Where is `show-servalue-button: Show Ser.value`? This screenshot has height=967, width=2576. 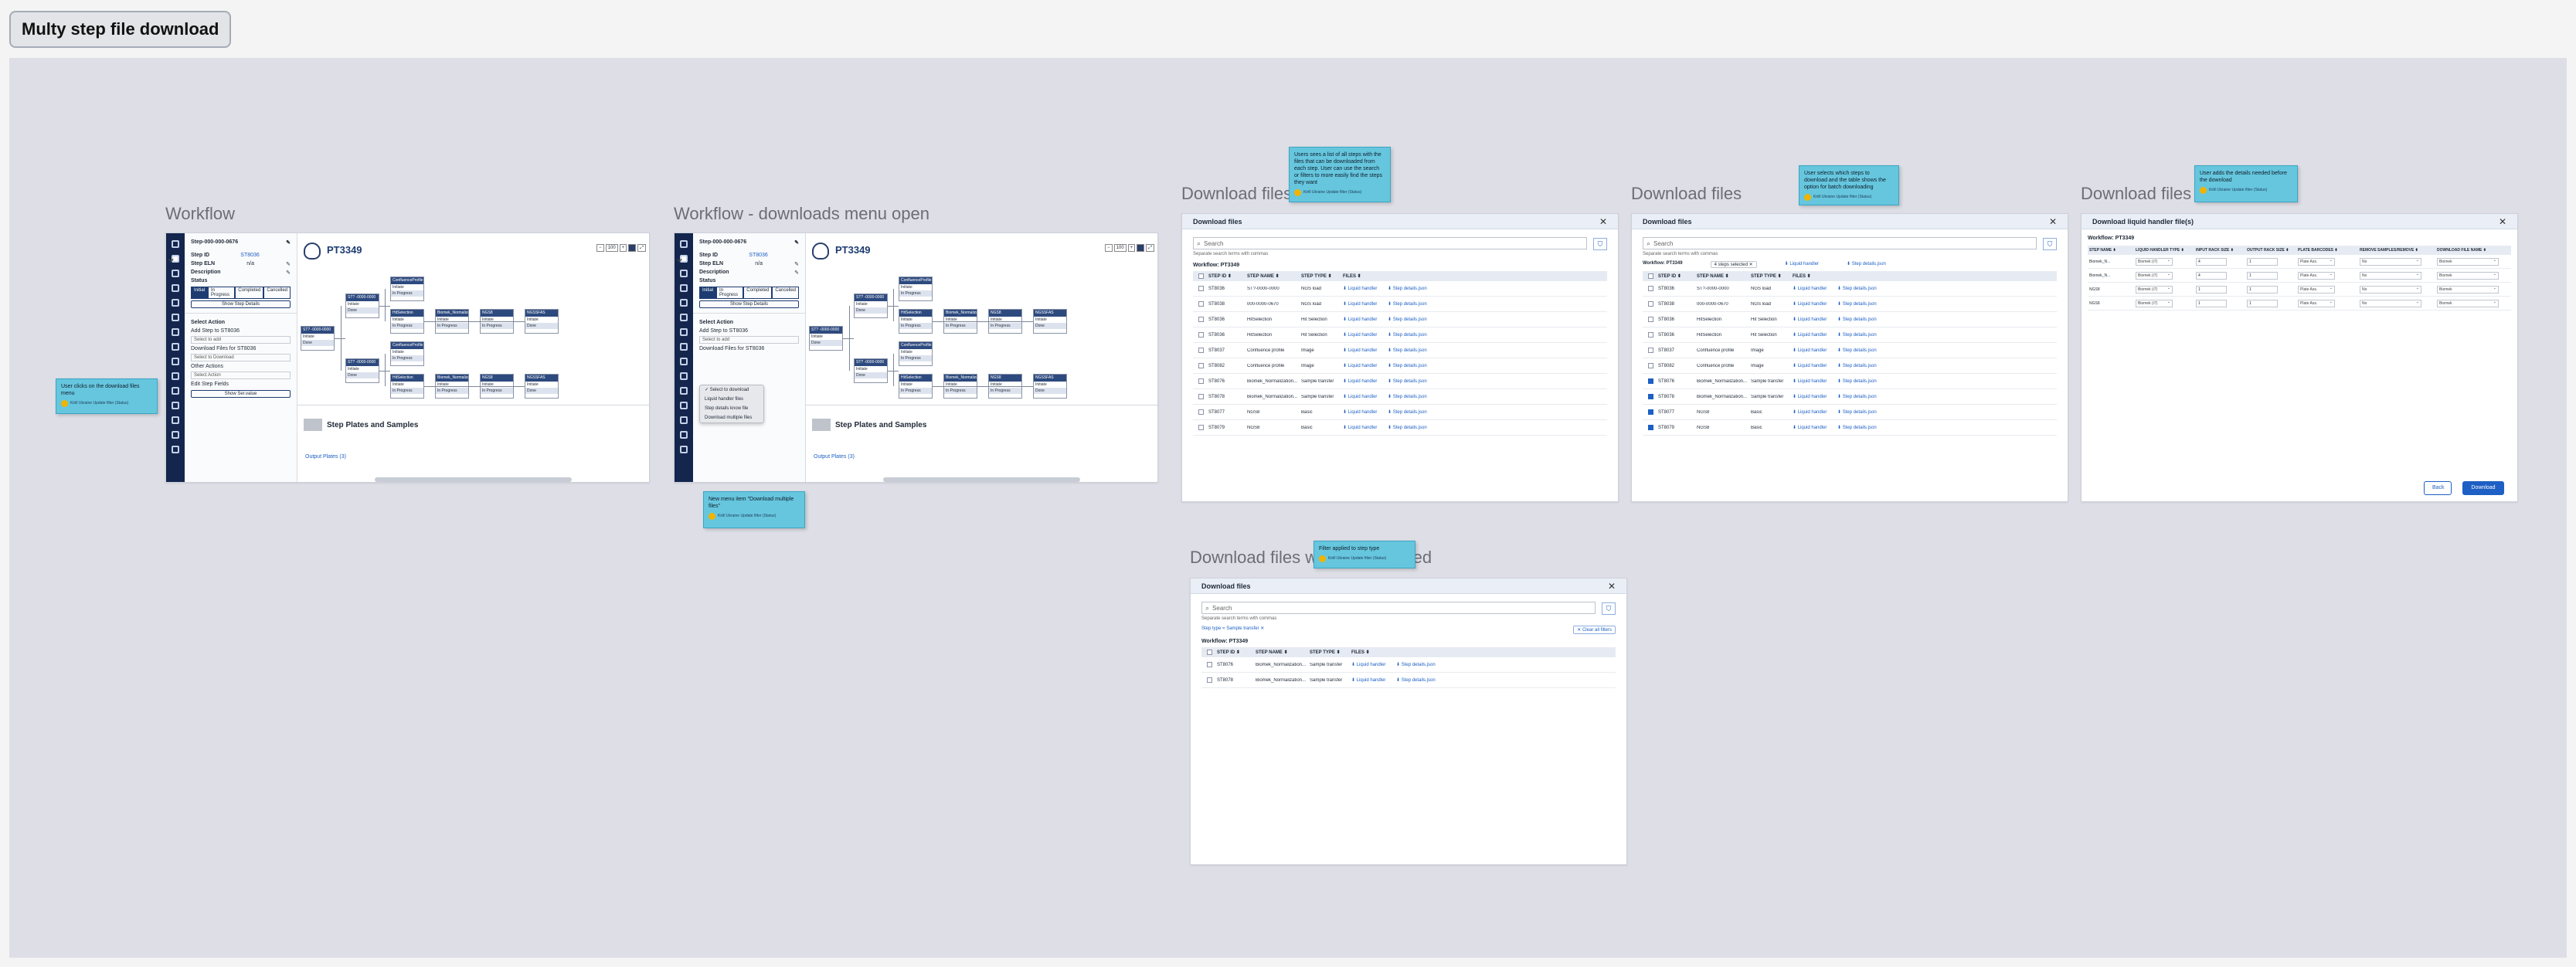 show-servalue-button: Show Ser.value is located at coordinates (241, 394).